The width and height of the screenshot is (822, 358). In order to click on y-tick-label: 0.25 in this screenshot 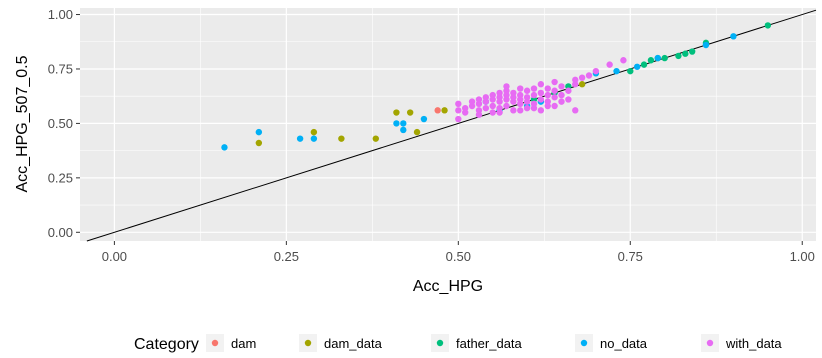, I will do `click(60, 177)`.